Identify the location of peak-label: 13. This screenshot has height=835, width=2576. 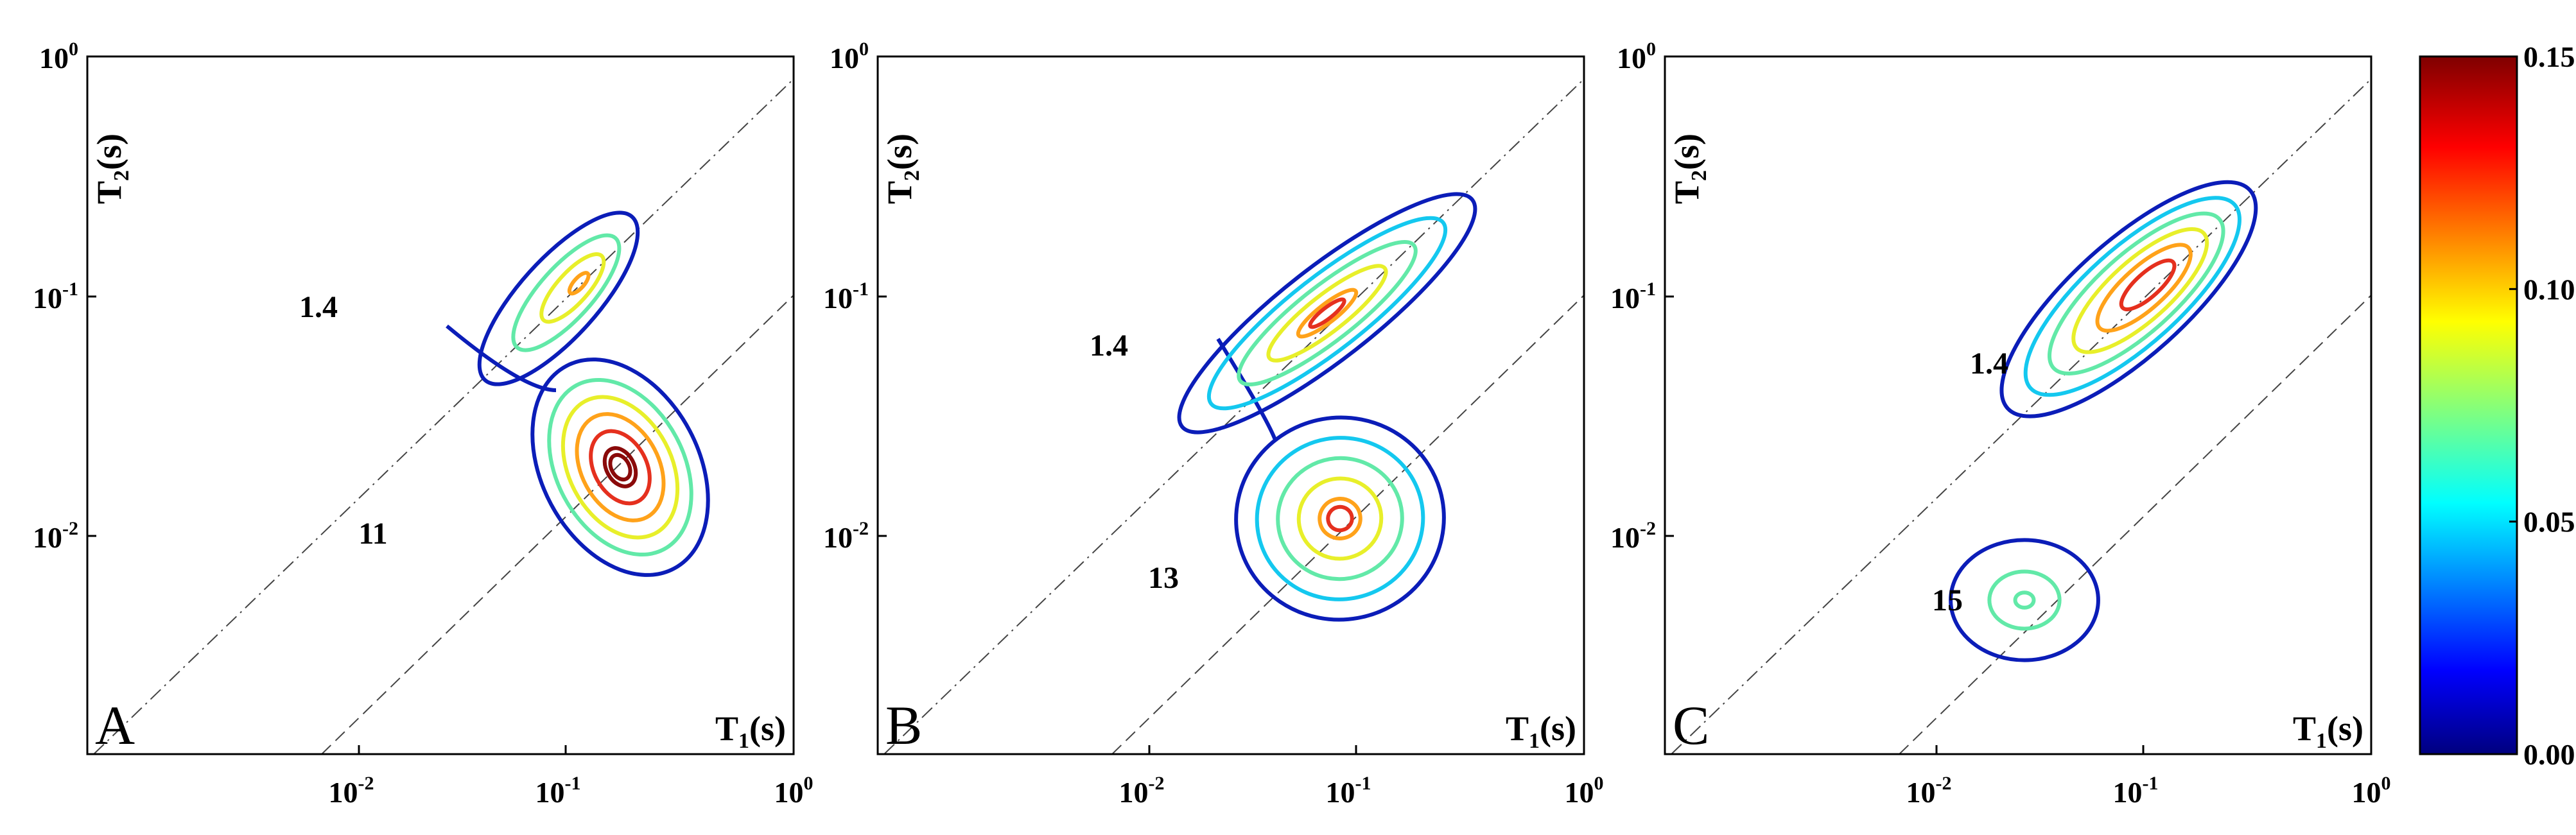
(1163, 578).